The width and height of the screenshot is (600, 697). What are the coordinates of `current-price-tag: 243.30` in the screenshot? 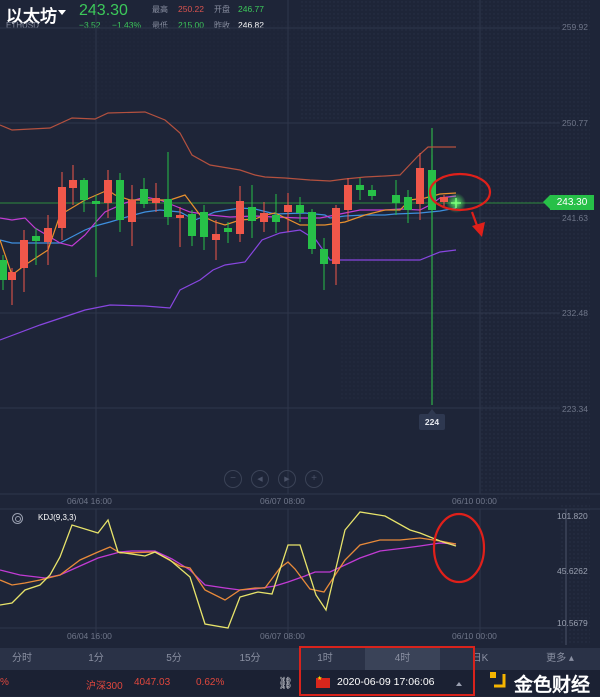 It's located at (568, 202).